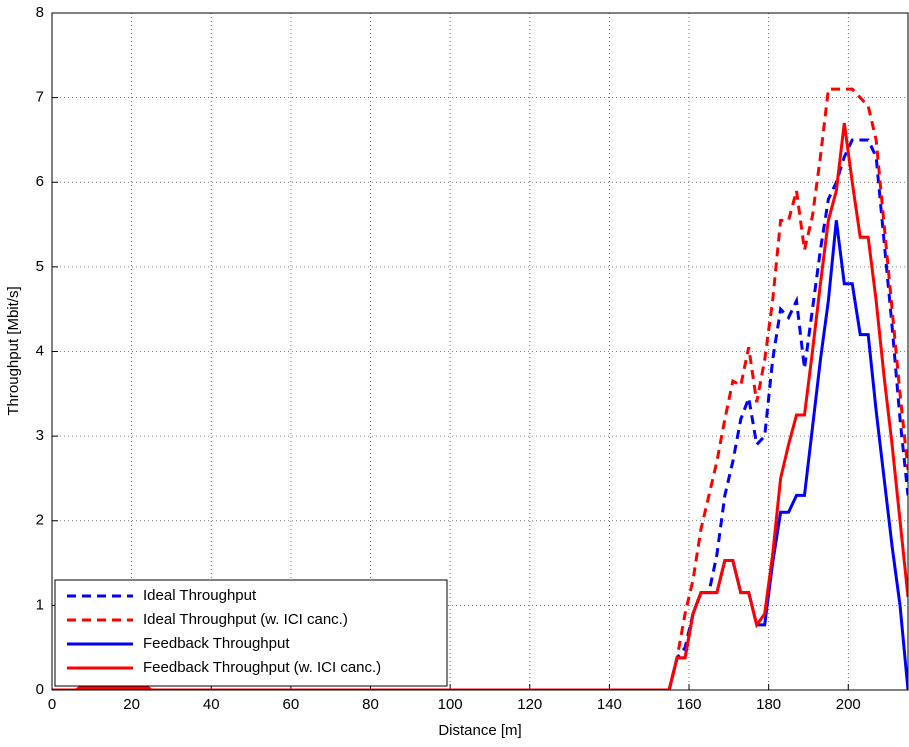  I want to click on x-axis-label: Distance [m], so click(479, 730).